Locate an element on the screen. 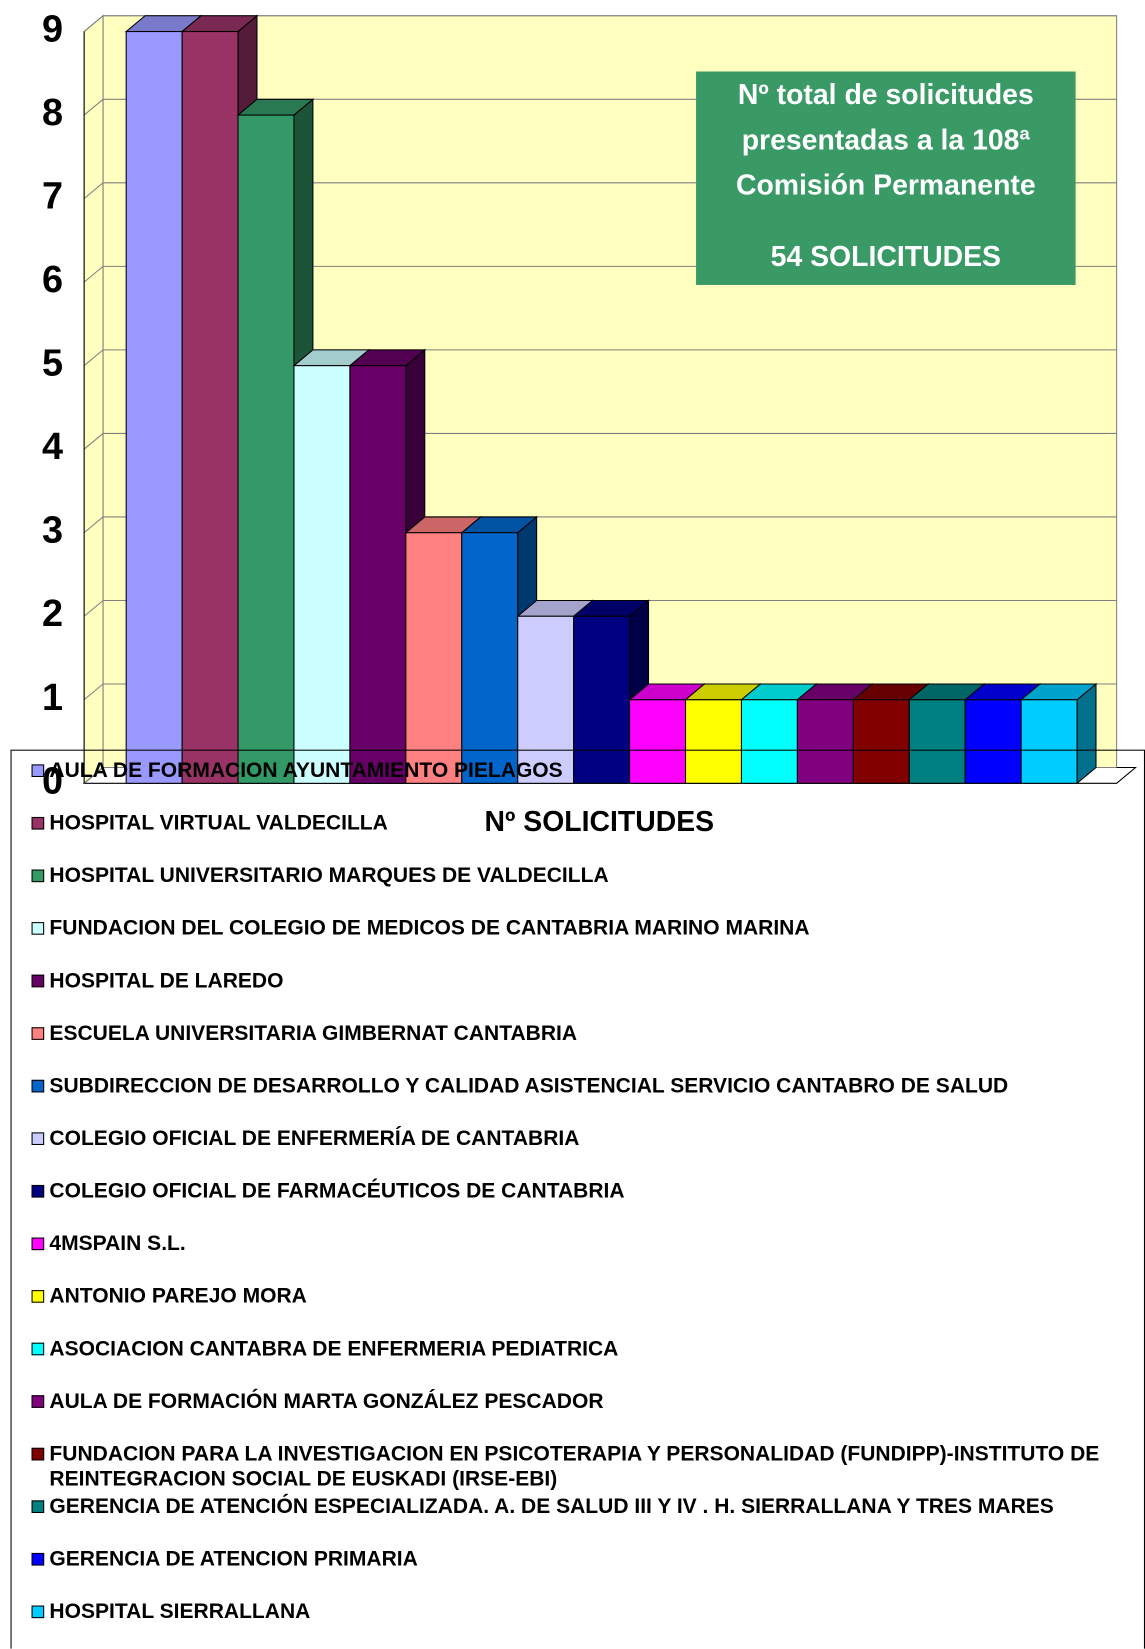 Image resolution: width=1145 pixels, height=1649 pixels. y-tick-label: 2 is located at coordinates (52, 614).